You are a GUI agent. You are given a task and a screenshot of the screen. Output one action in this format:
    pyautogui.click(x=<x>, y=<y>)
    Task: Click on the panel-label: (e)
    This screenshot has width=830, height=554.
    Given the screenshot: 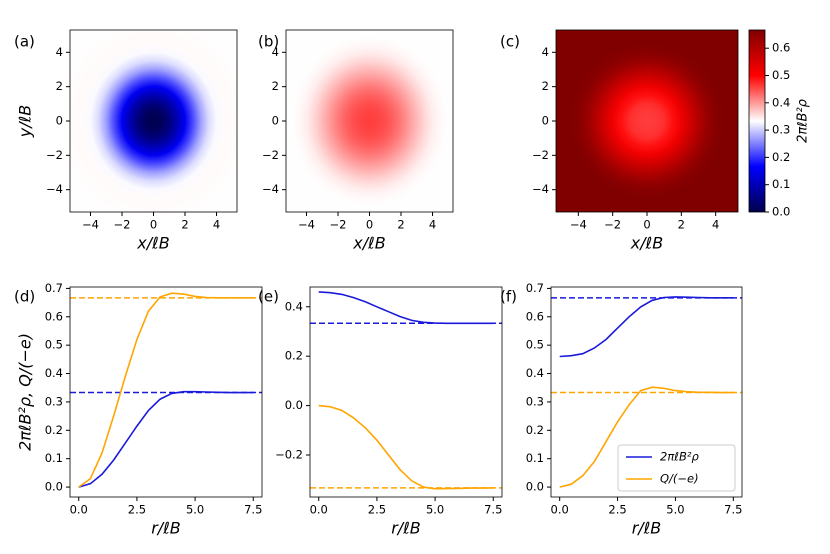 What is the action you would take?
    pyautogui.click(x=268, y=297)
    